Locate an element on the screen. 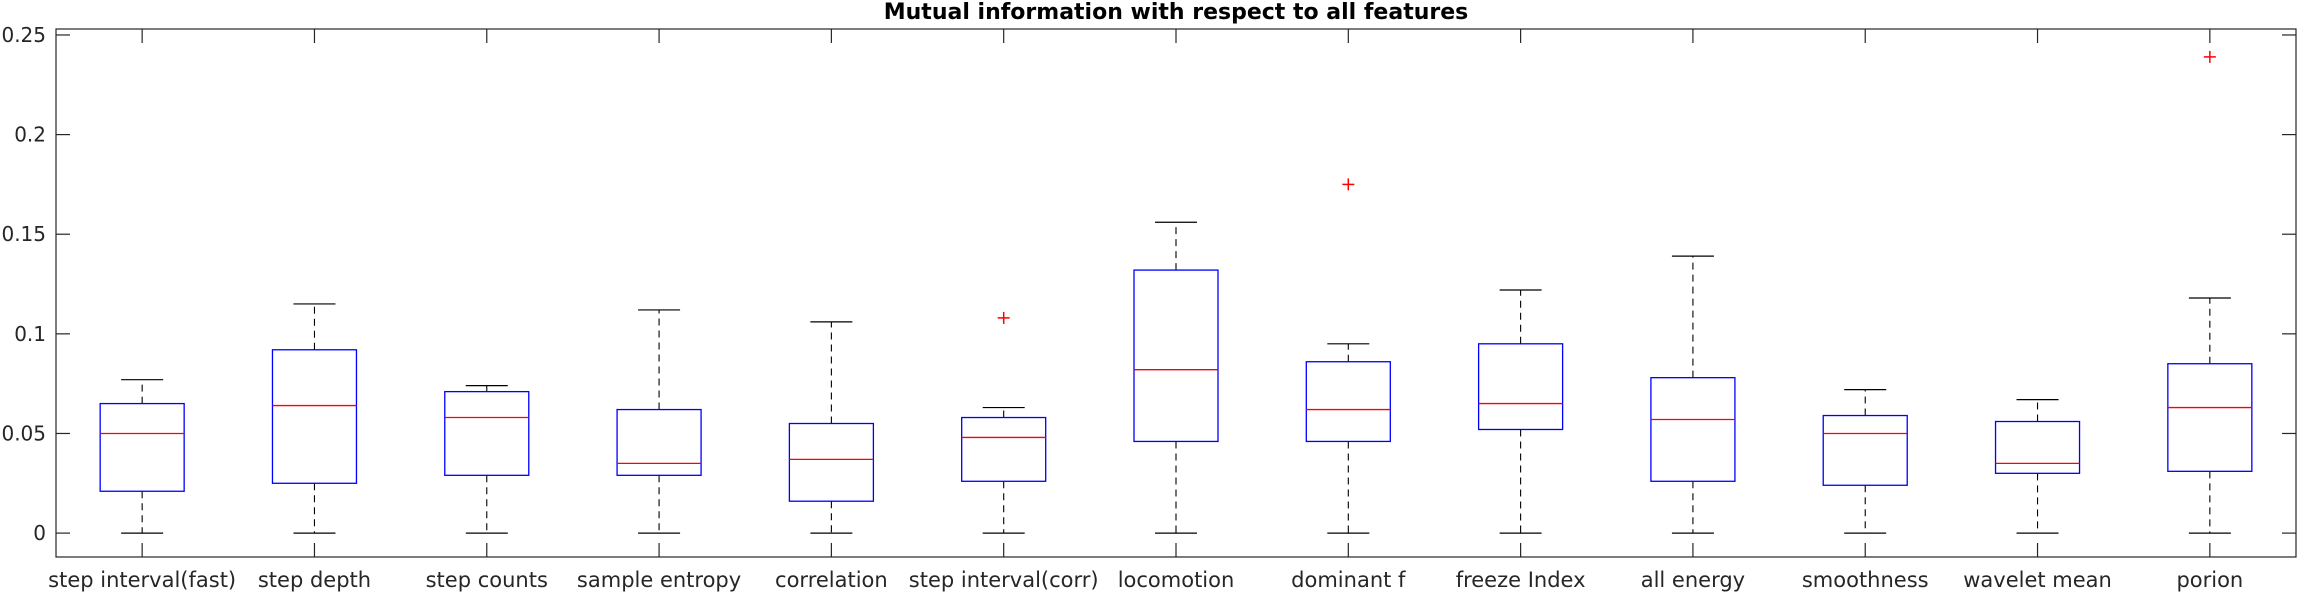 The image size is (2299, 598). category-label: step interval(corr) is located at coordinates (1004, 580).